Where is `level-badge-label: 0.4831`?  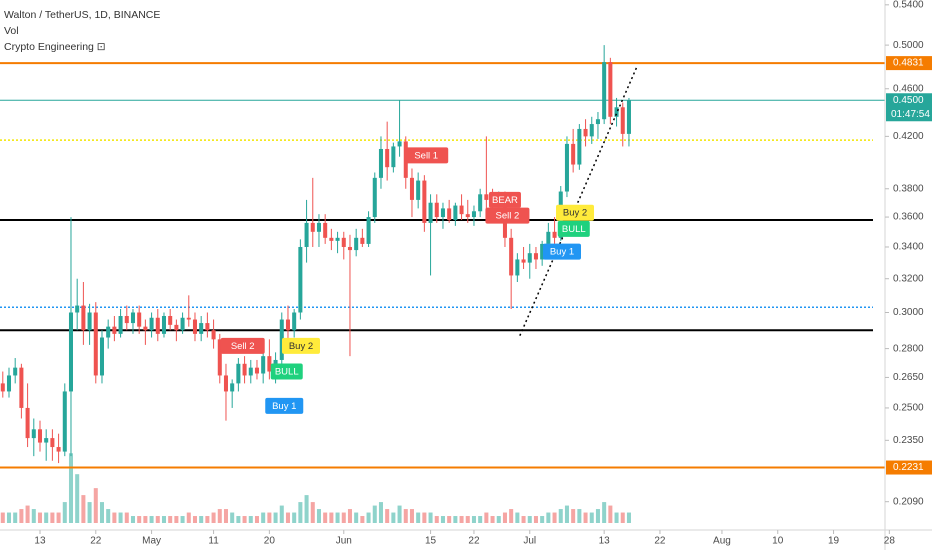
level-badge-label: 0.4831 is located at coordinates (908, 63).